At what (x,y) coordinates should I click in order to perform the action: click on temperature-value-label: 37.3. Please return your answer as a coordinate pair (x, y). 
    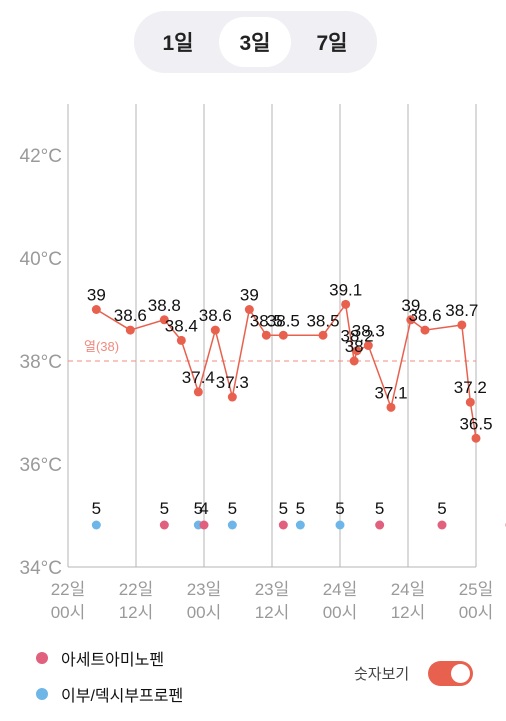
    Looking at the image, I should click on (232, 382).